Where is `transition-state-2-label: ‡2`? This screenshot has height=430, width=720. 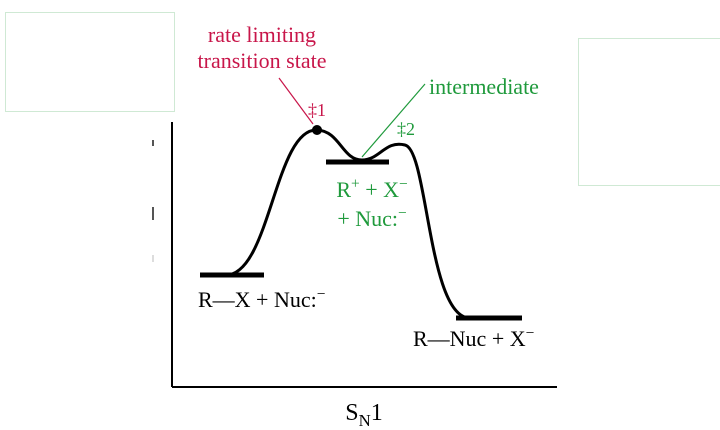
transition-state-2-label: ‡2 is located at coordinates (406, 129).